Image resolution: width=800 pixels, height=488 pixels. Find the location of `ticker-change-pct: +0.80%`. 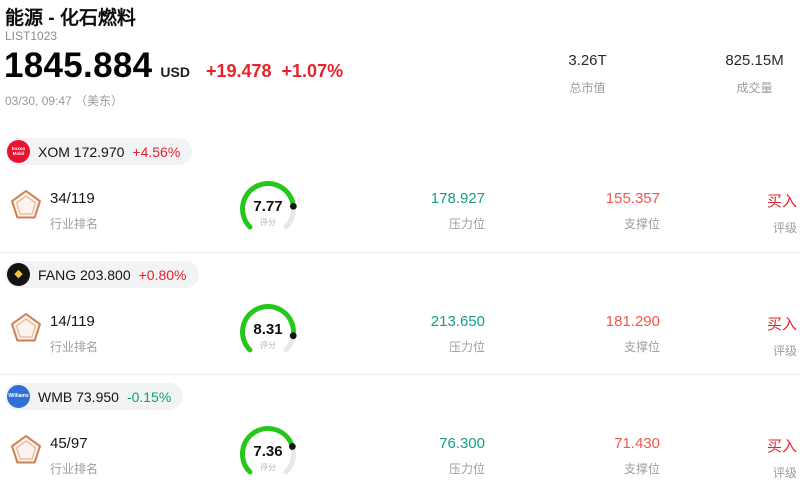

ticker-change-pct: +0.80% is located at coordinates (162, 274).